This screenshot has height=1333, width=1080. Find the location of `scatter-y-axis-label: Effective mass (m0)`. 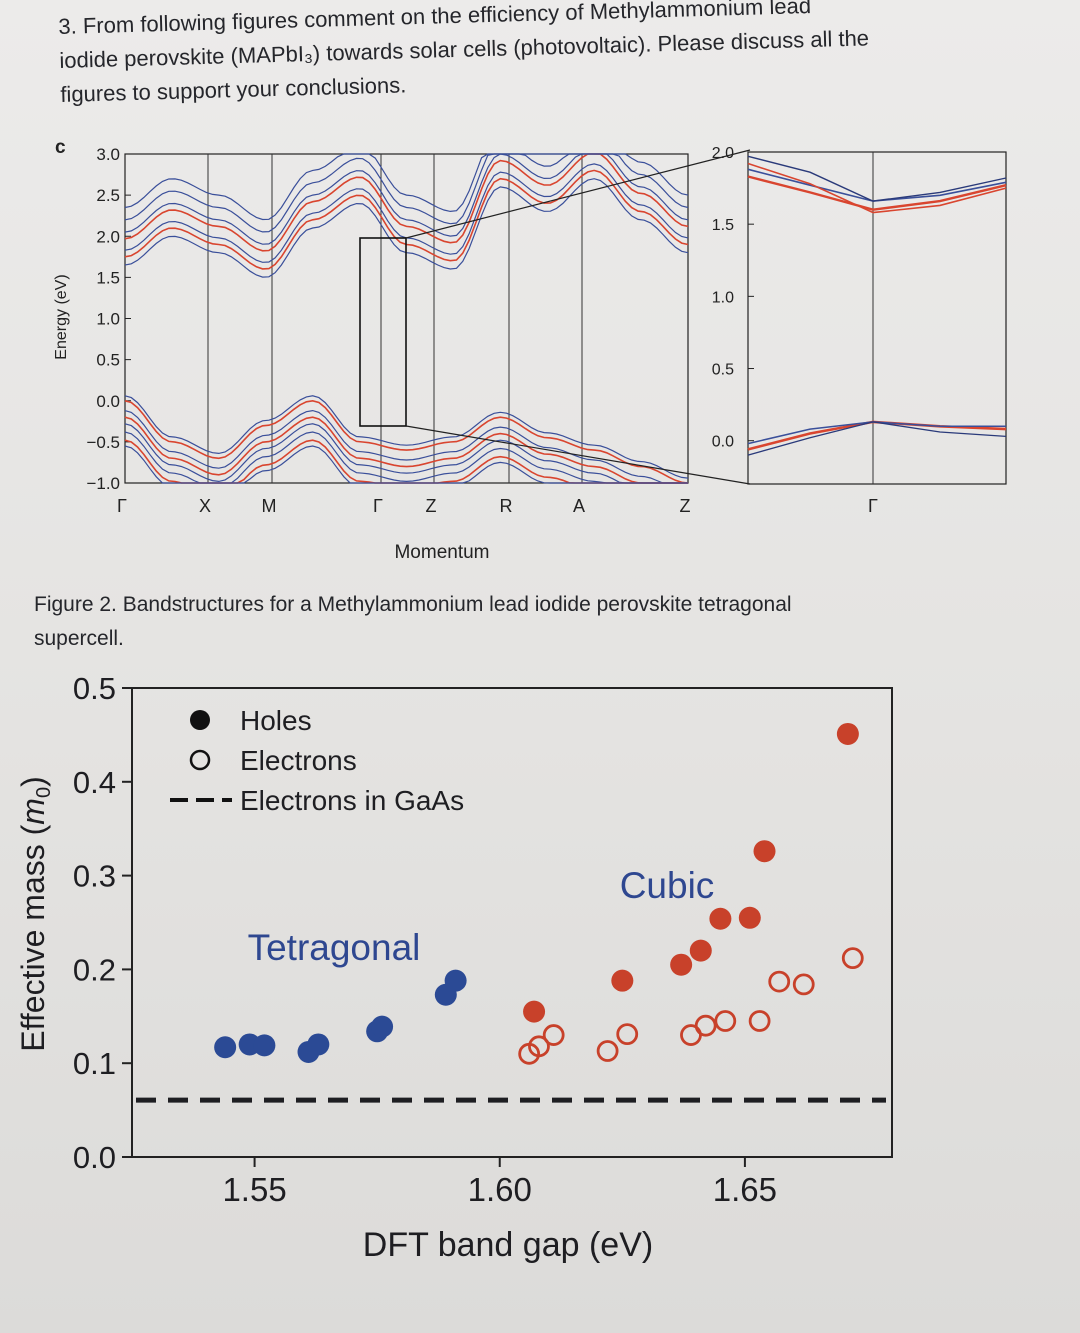

scatter-y-axis-label: Effective mass (m0) is located at coordinates (35, 913).